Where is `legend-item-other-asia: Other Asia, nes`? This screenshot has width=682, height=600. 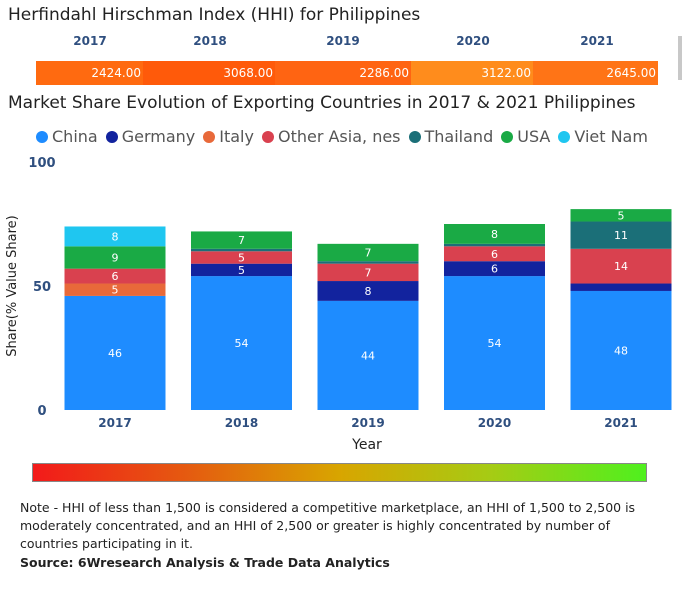 legend-item-other-asia: Other Asia, nes is located at coordinates (331, 136).